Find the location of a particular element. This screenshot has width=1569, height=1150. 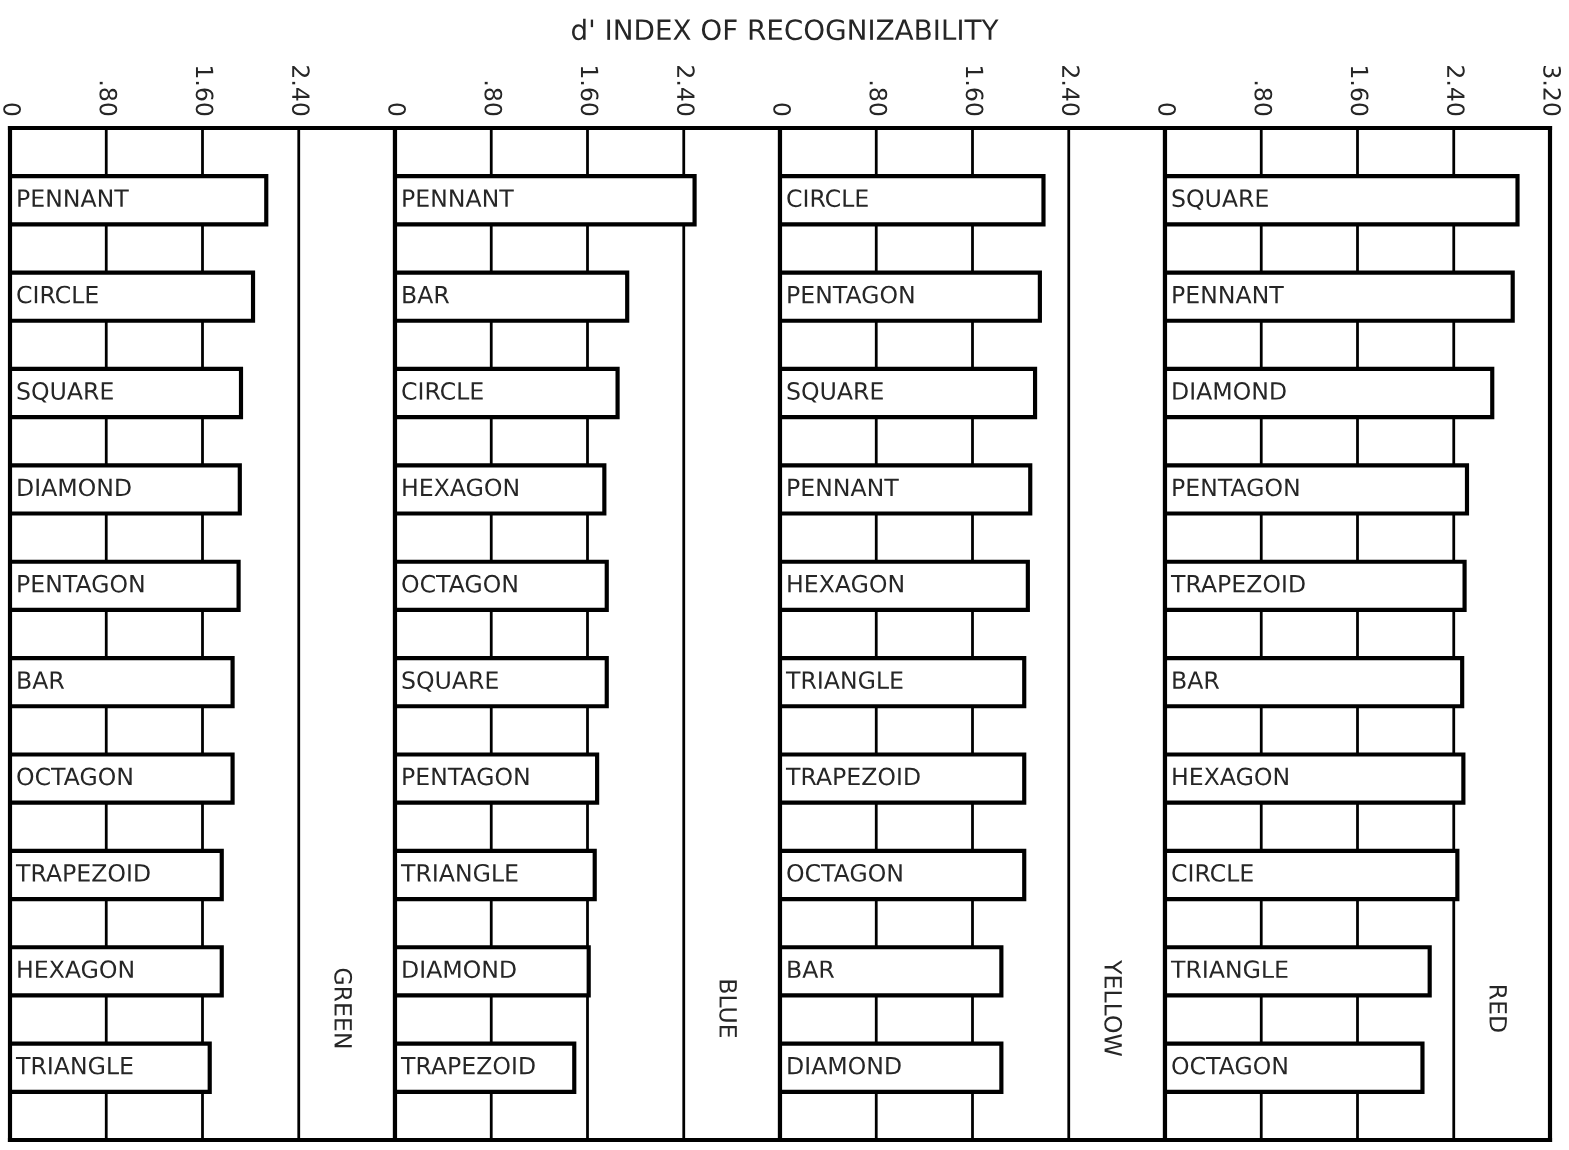

x-tick-label: 3.20 is located at coordinates (1552, 91).